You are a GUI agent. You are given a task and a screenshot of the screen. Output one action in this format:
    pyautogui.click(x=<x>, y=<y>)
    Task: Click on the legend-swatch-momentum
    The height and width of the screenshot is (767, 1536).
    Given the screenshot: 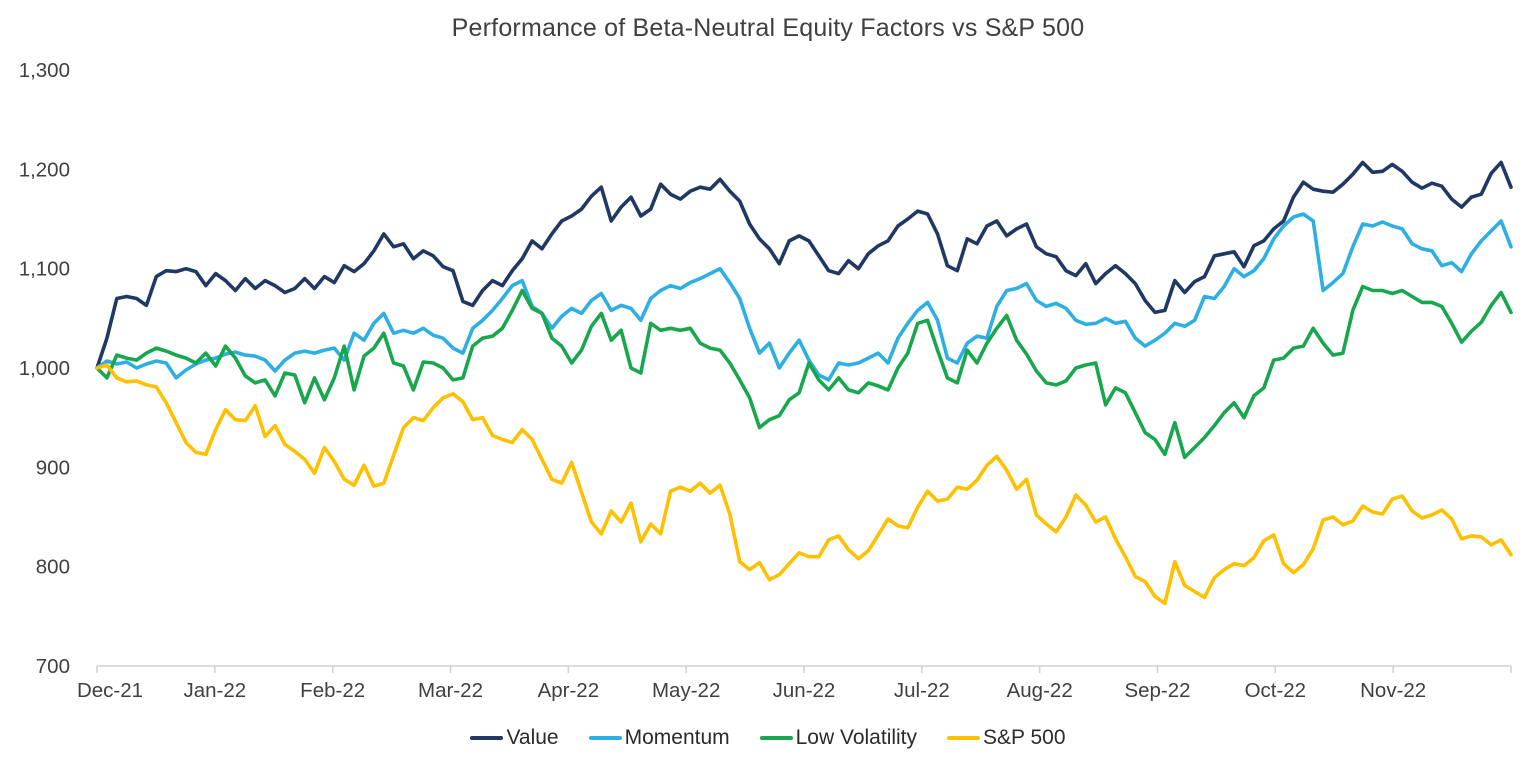 What is the action you would take?
    pyautogui.click(x=605, y=738)
    